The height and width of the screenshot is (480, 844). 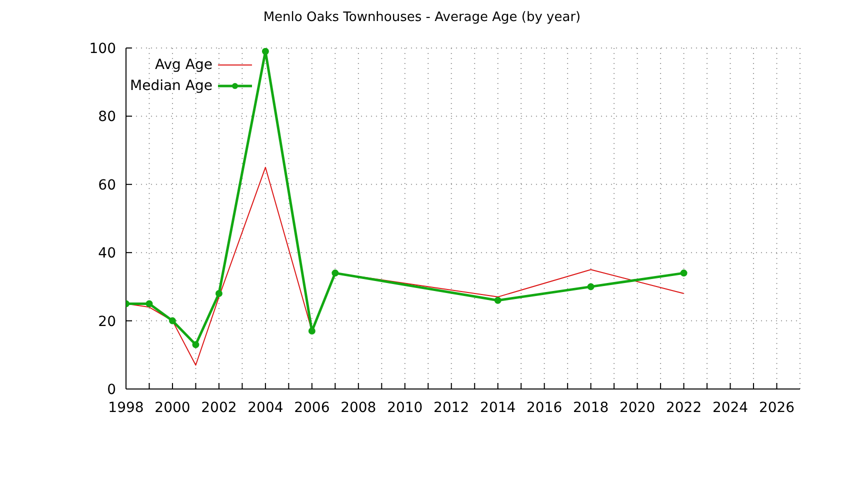 What do you see at coordinates (637, 408) in the screenshot?
I see `x-tick-label: 2020` at bounding box center [637, 408].